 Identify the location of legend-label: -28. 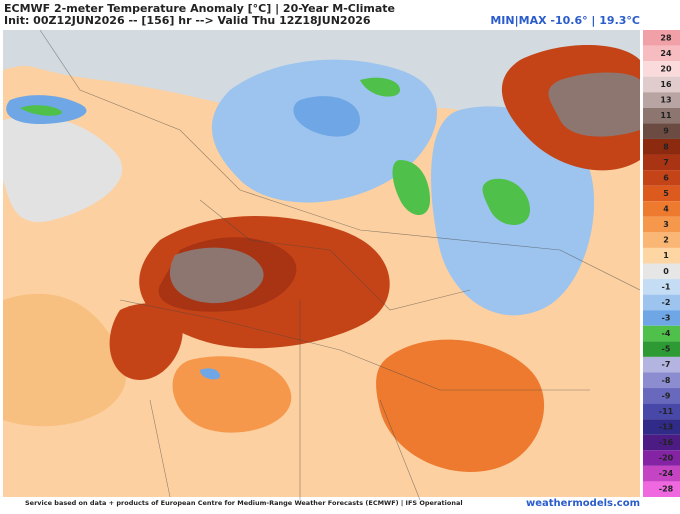
(666, 489).